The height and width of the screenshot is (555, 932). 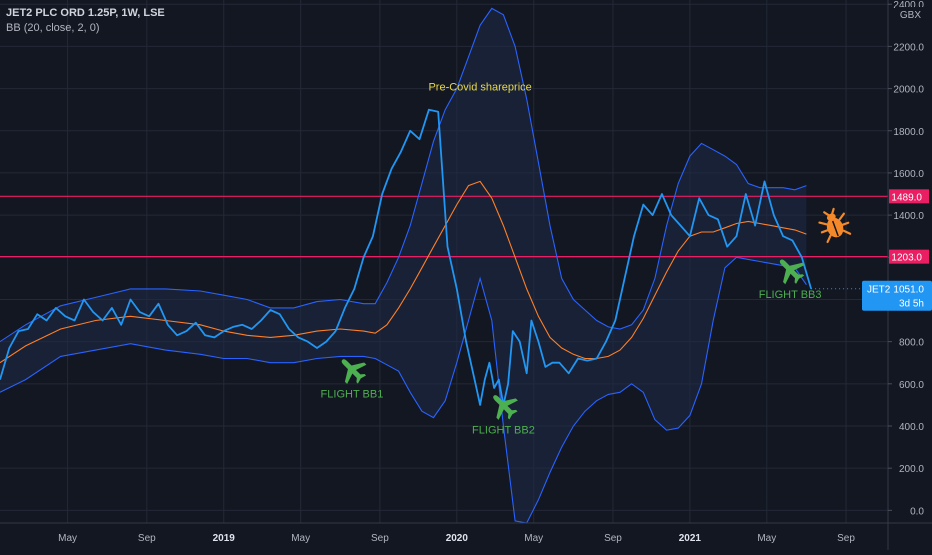 What do you see at coordinates (917, 511) in the screenshot?
I see `price-axis-tick-label: 0.0` at bounding box center [917, 511].